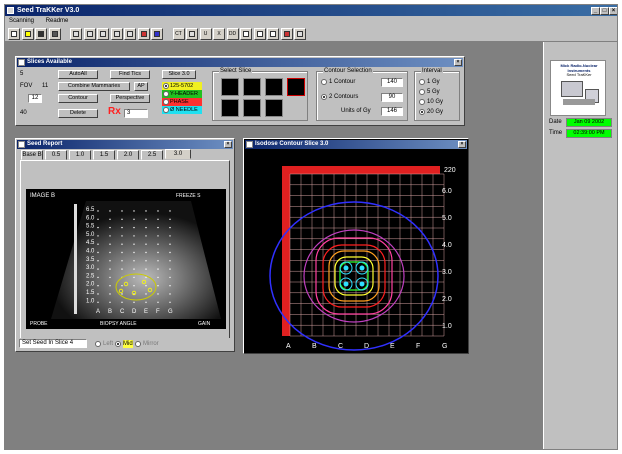 This screenshot has height=454, width=622. Describe the element at coordinates (240, 62) in the screenshot. I see `slices-available-titlebar: Slices Available ×` at that location.